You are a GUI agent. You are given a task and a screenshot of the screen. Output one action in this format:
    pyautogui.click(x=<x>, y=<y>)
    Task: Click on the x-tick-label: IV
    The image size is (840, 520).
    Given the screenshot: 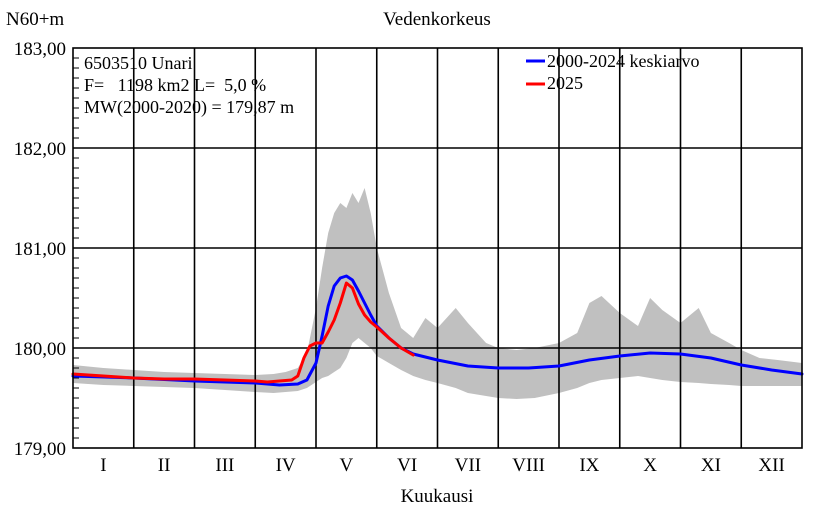 What is the action you would take?
    pyautogui.click(x=286, y=465)
    